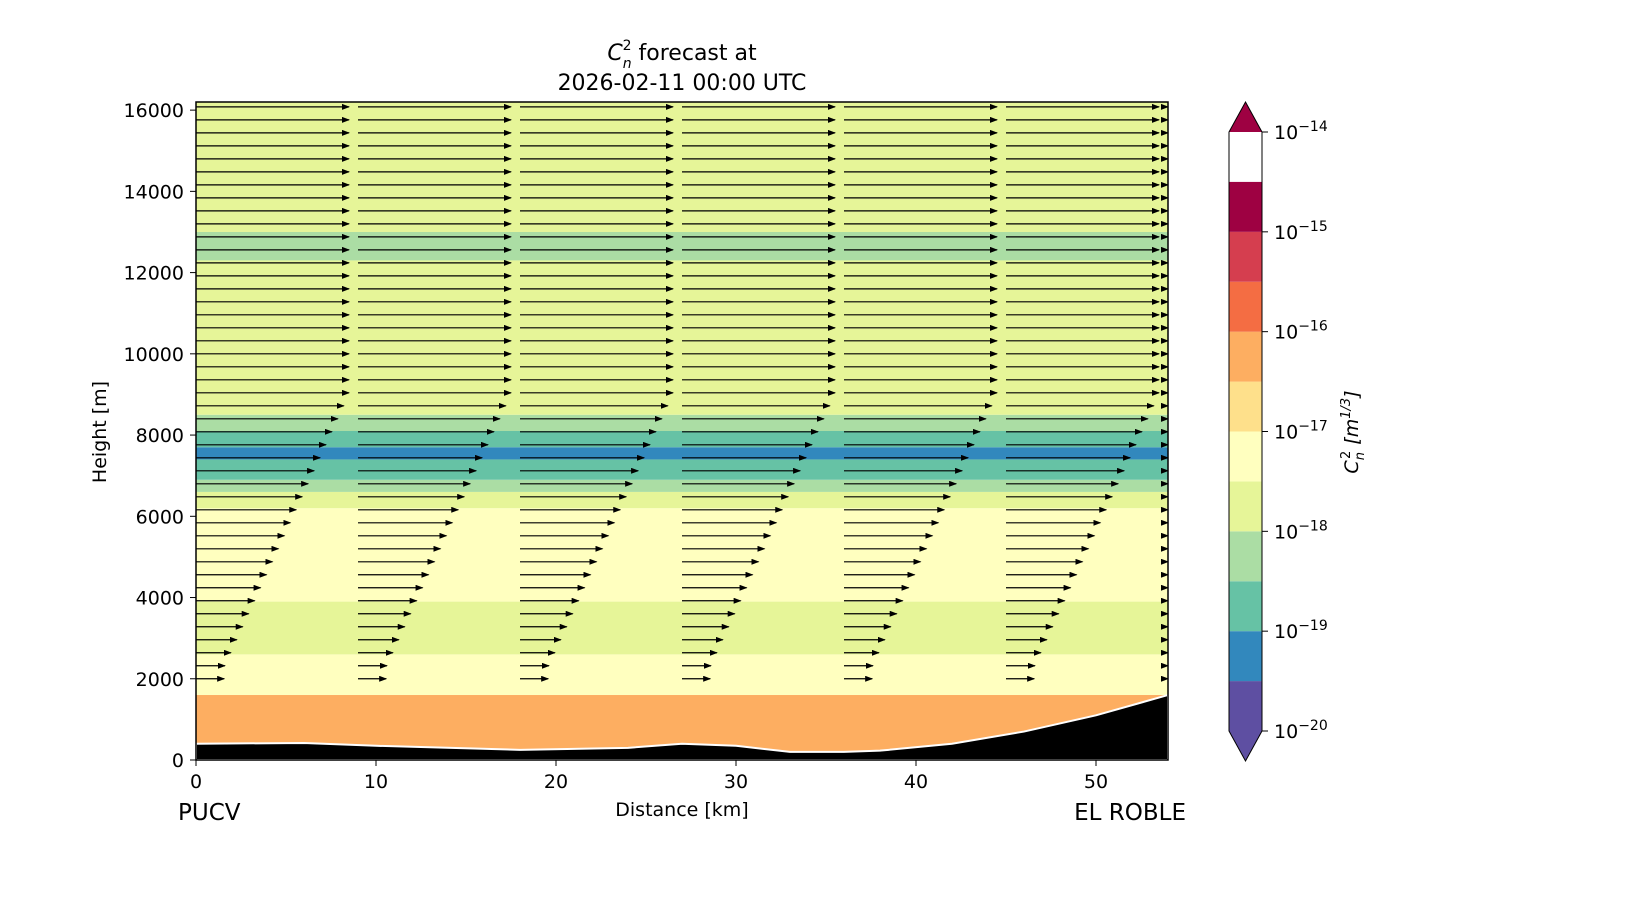  Describe the element at coordinates (160, 680) in the screenshot. I see `y-tick-label: 2000` at that location.